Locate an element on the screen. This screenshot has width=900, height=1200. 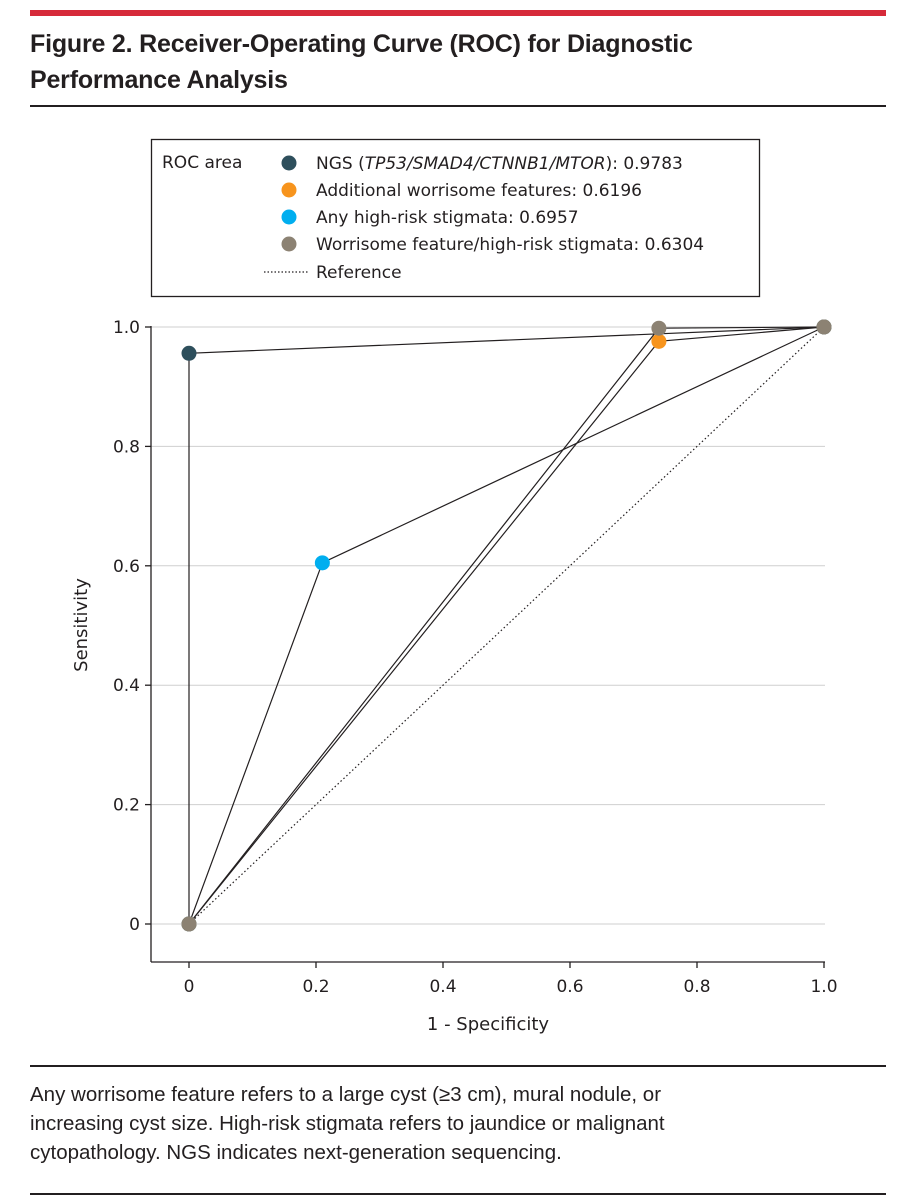
legend-marker-ngs is located at coordinates (289, 163).